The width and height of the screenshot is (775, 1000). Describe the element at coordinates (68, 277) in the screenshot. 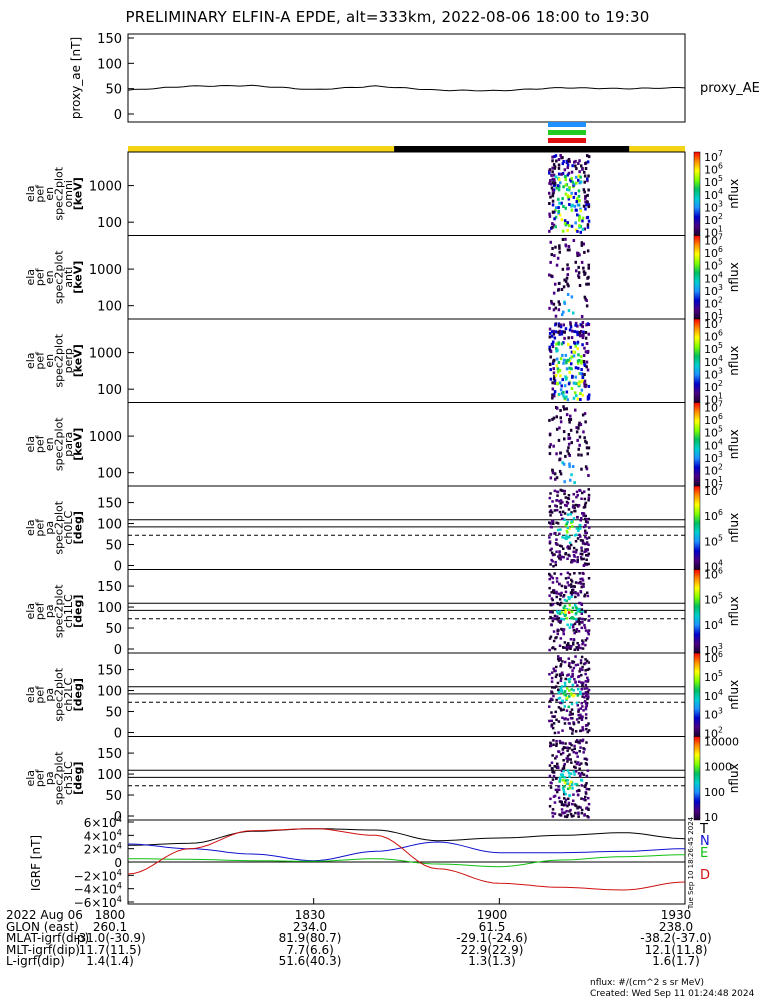

I see `panel-ylabel: anti` at that location.